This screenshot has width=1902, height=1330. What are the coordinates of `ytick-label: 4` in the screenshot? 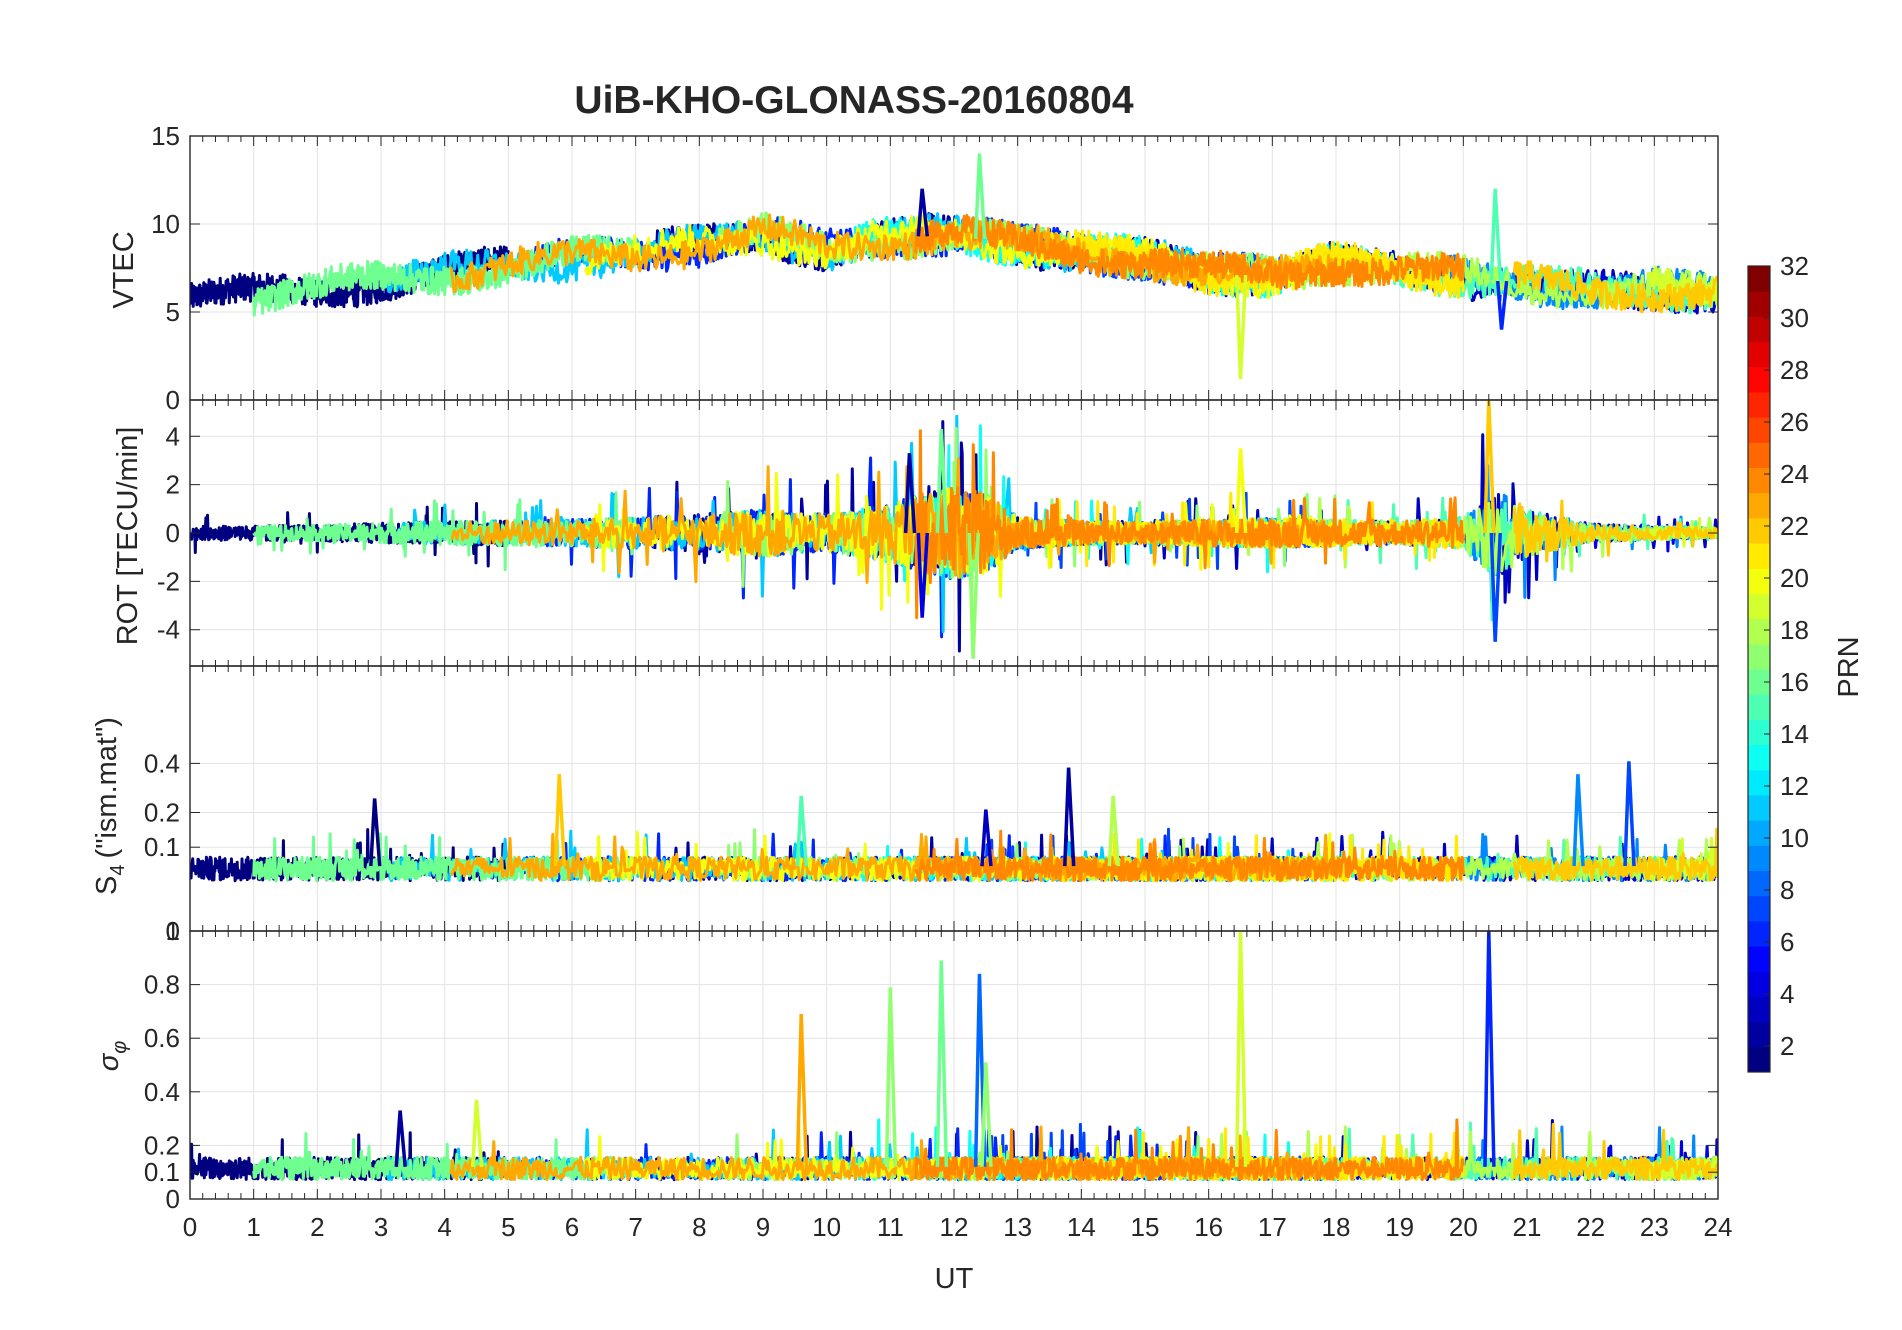 It's located at (173, 436).